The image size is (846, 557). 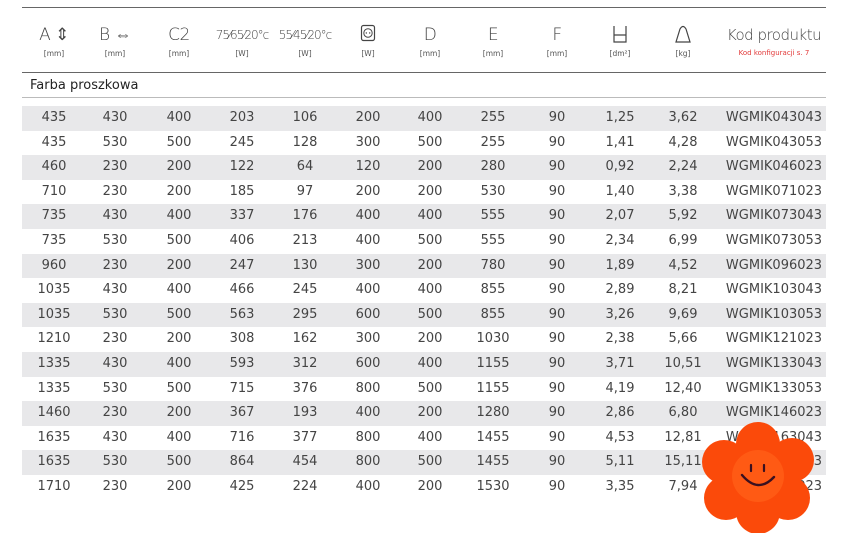 What do you see at coordinates (54, 486) in the screenshot?
I see `cell-a: 1710` at bounding box center [54, 486].